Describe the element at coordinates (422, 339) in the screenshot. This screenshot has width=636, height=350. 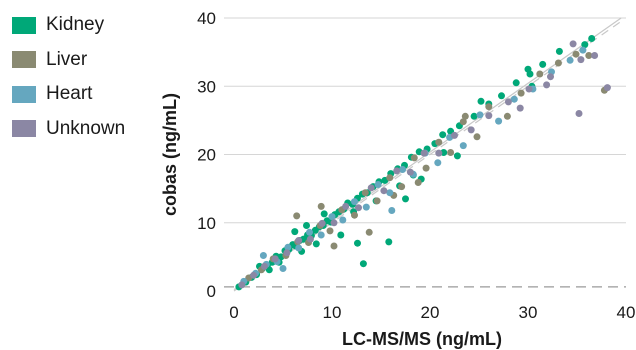
I see `x-axis-title: LC-MS/MS (ng/mL)` at that location.